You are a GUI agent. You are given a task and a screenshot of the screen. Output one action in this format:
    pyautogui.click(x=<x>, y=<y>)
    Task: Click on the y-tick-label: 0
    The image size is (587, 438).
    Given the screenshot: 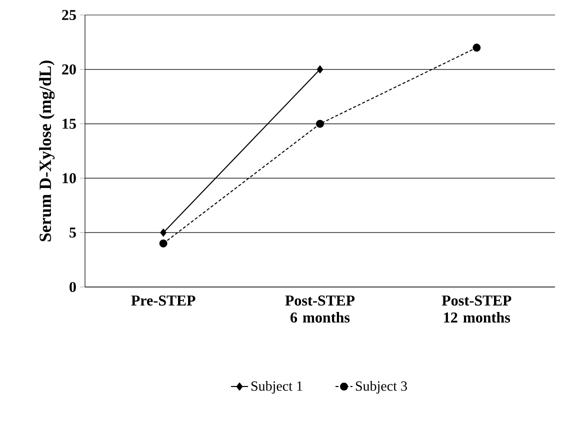 What is the action you would take?
    pyautogui.click(x=73, y=287)
    